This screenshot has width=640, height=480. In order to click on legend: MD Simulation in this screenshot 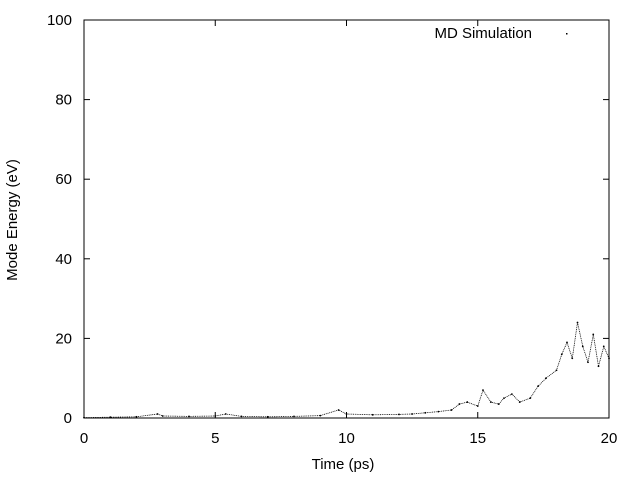, I will do `click(501, 33)`.